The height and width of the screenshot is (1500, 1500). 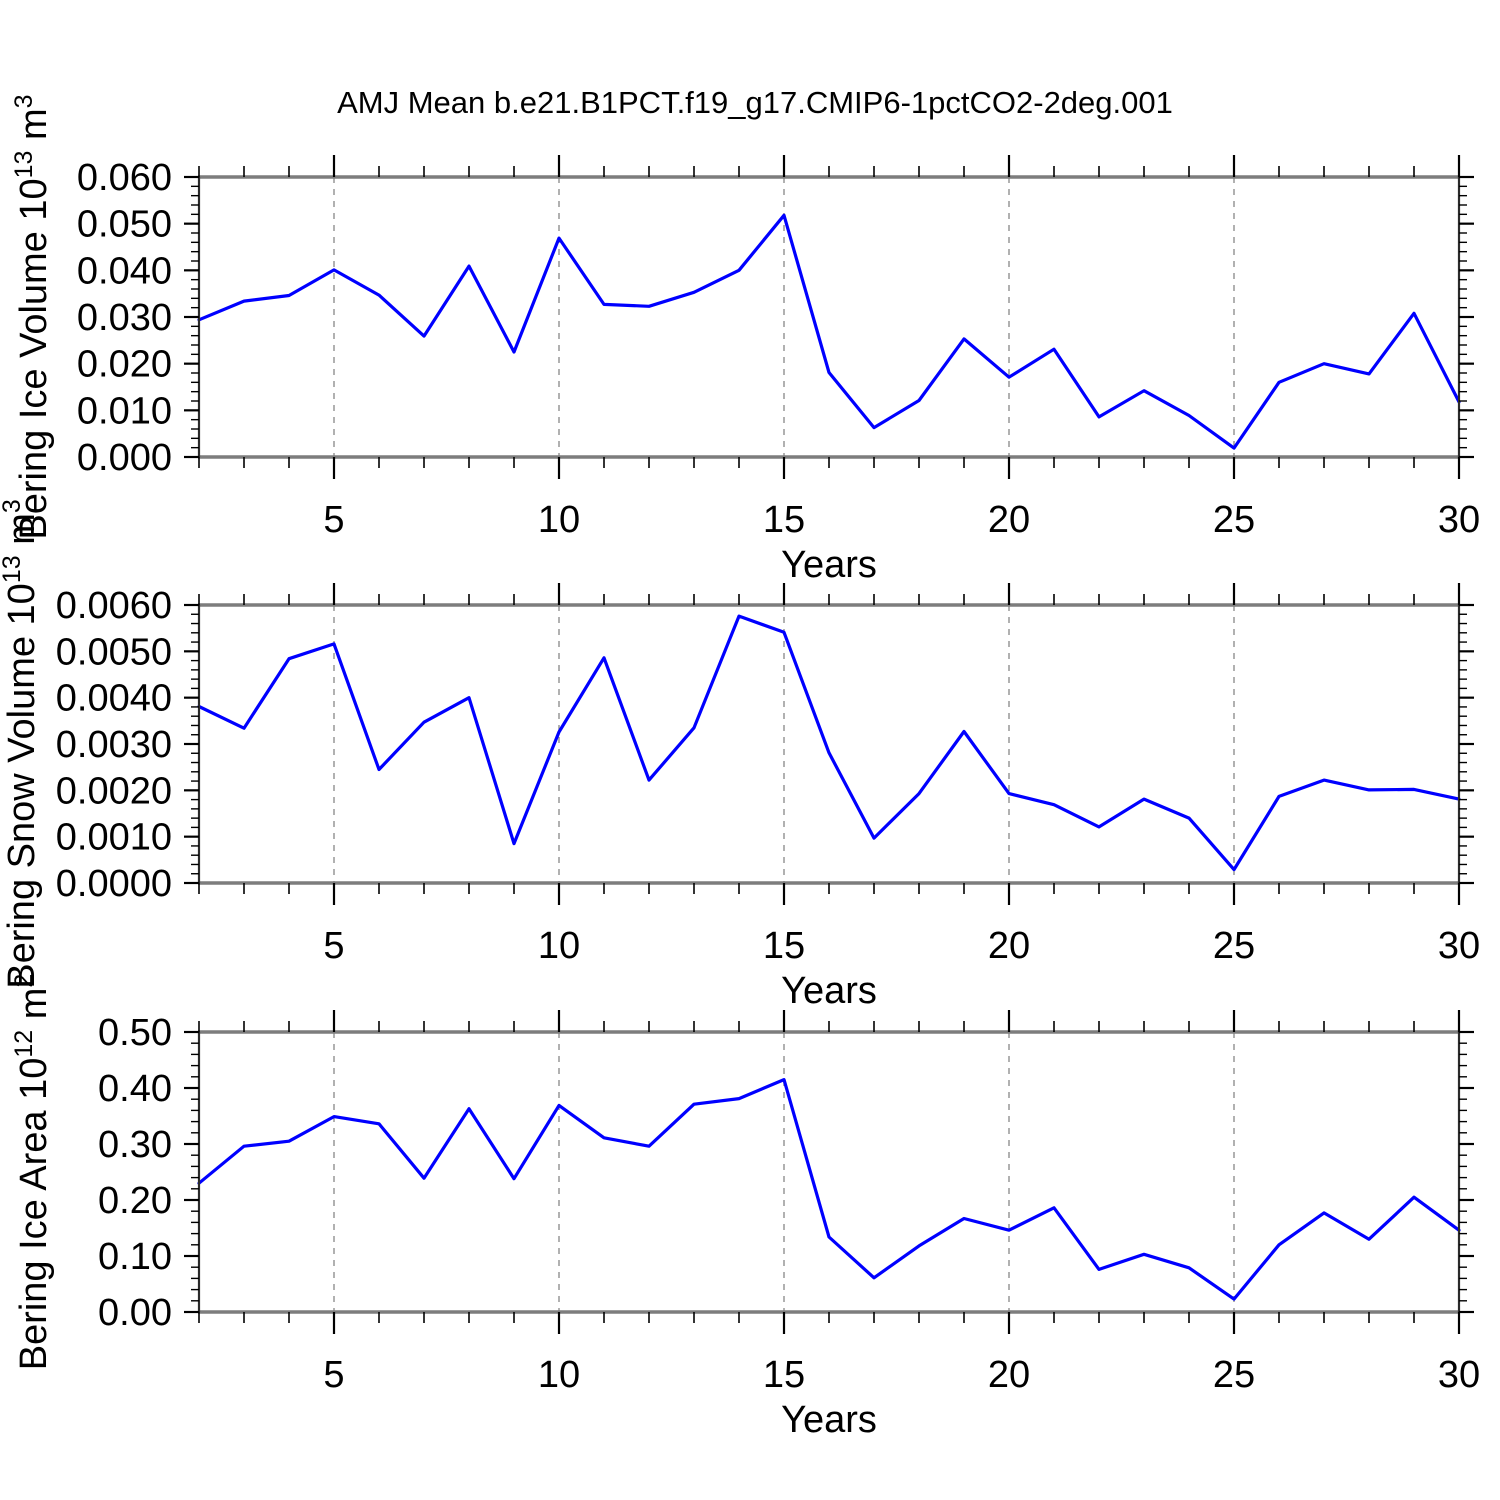 What do you see at coordinates (135, 1257) in the screenshot?
I see `y-tick-label: 0.10` at bounding box center [135, 1257].